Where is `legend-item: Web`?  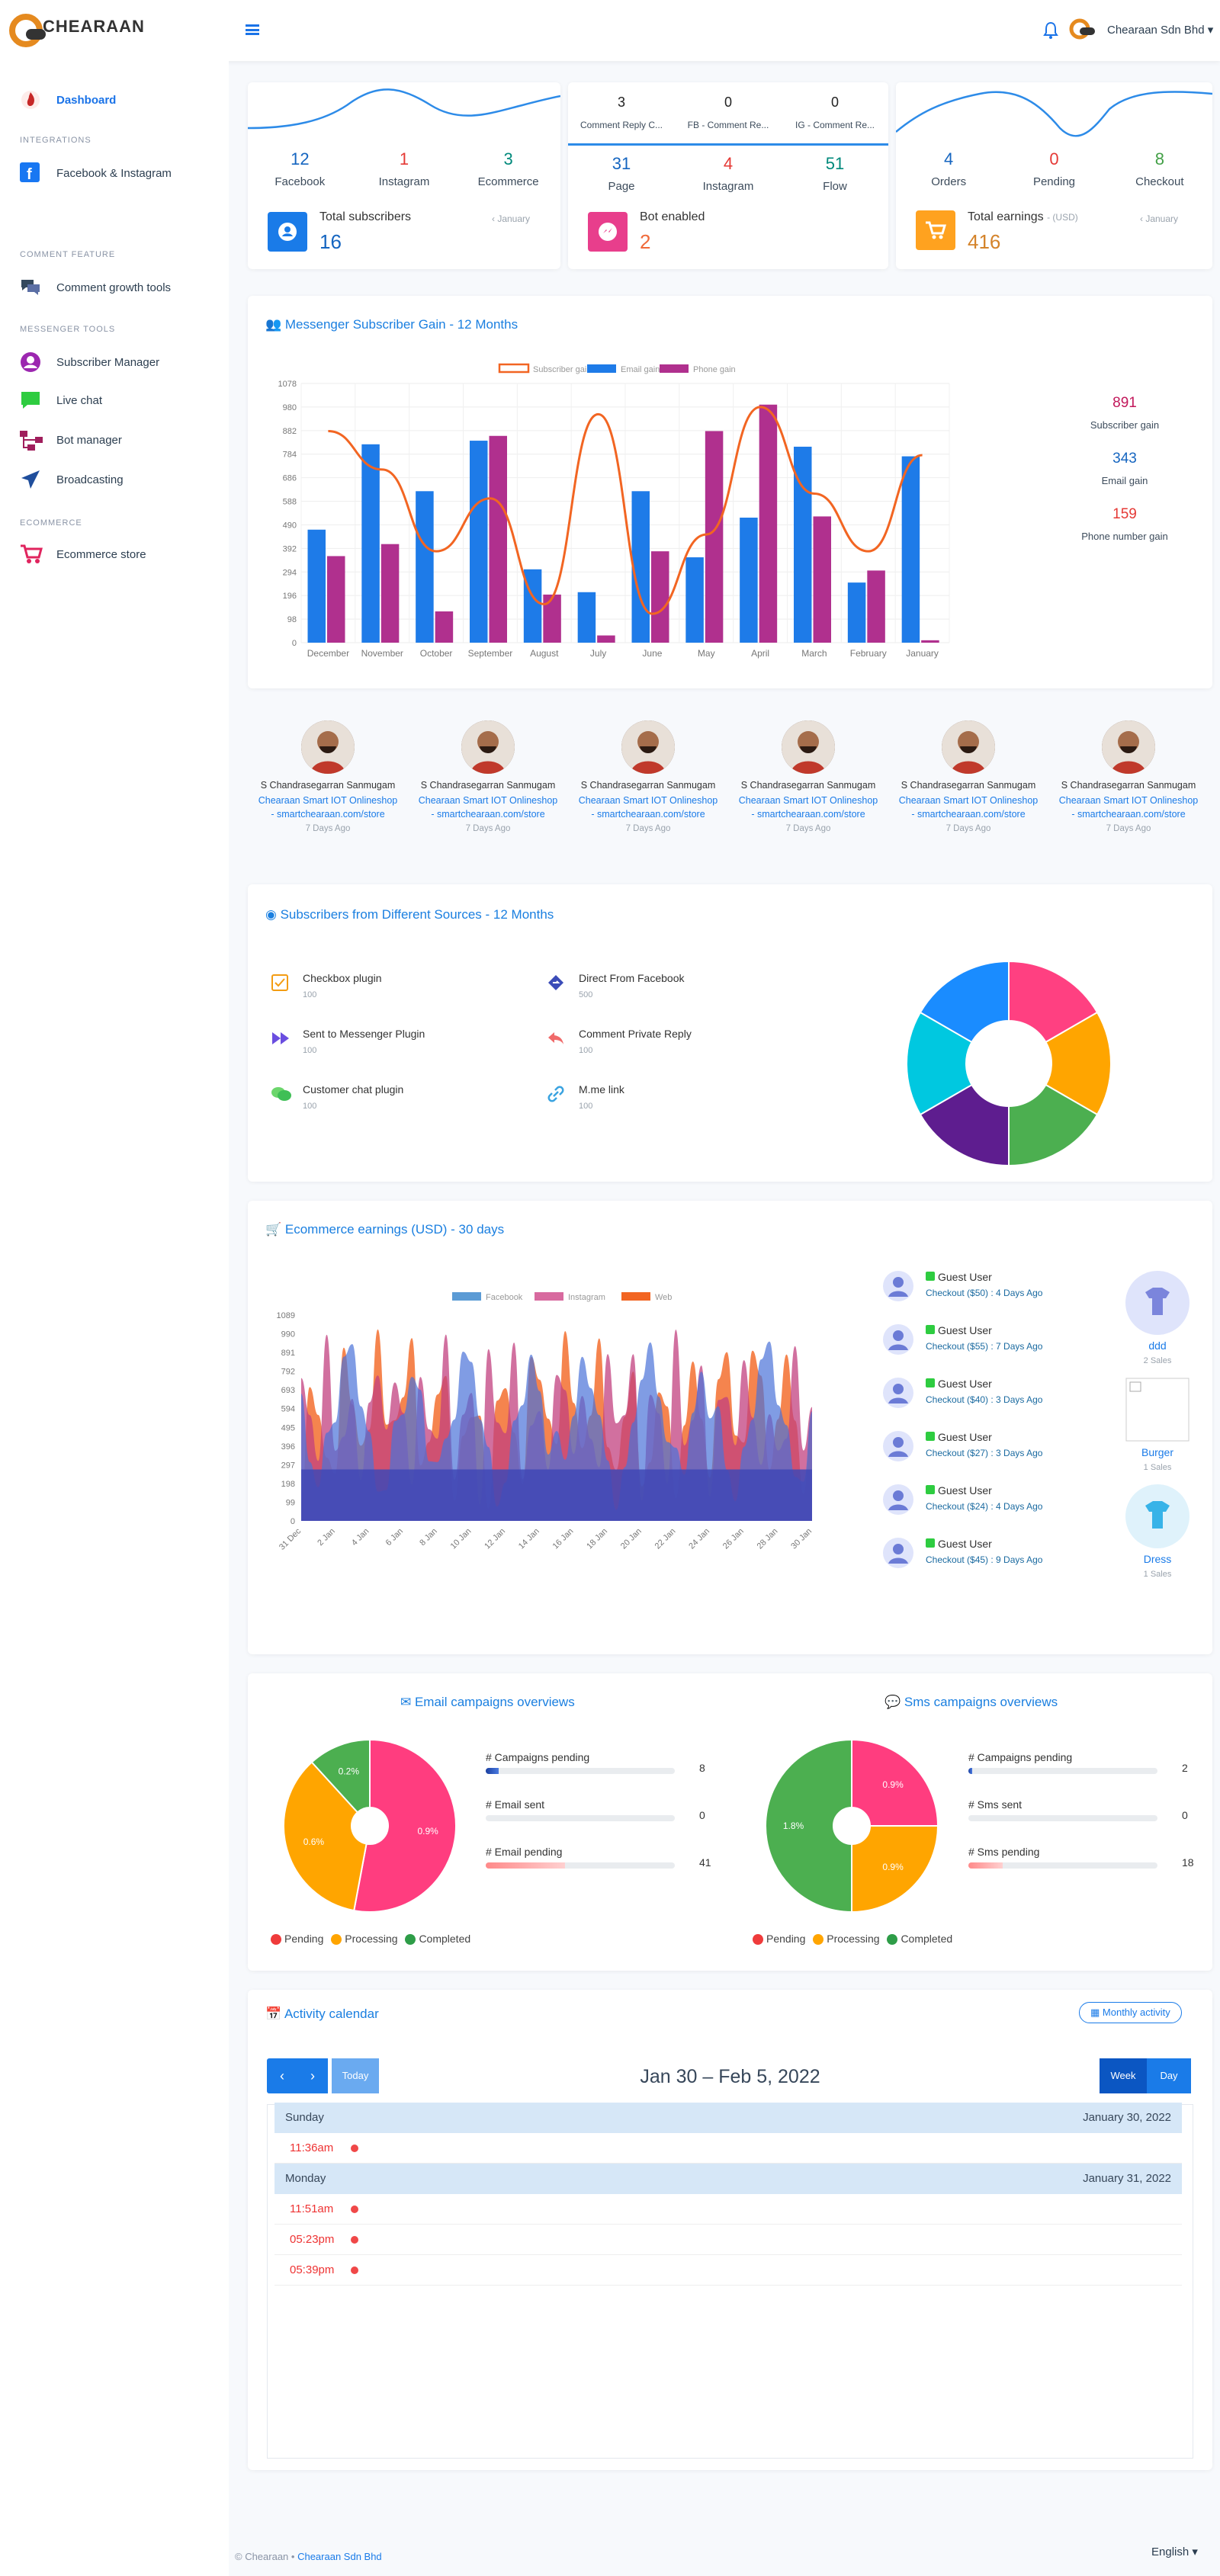
legend-item: Web is located at coordinates (646, 1297).